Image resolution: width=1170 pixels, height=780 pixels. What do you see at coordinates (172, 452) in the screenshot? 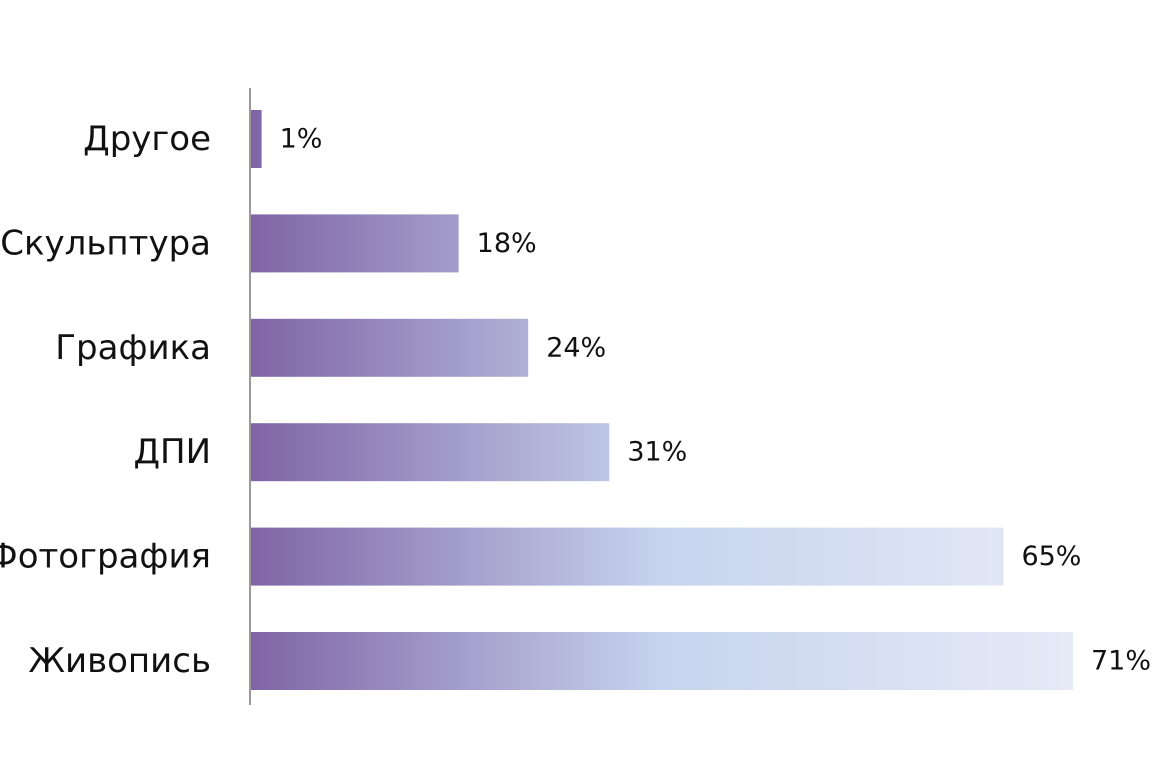
I see `category-label: ДПИ` at bounding box center [172, 452].